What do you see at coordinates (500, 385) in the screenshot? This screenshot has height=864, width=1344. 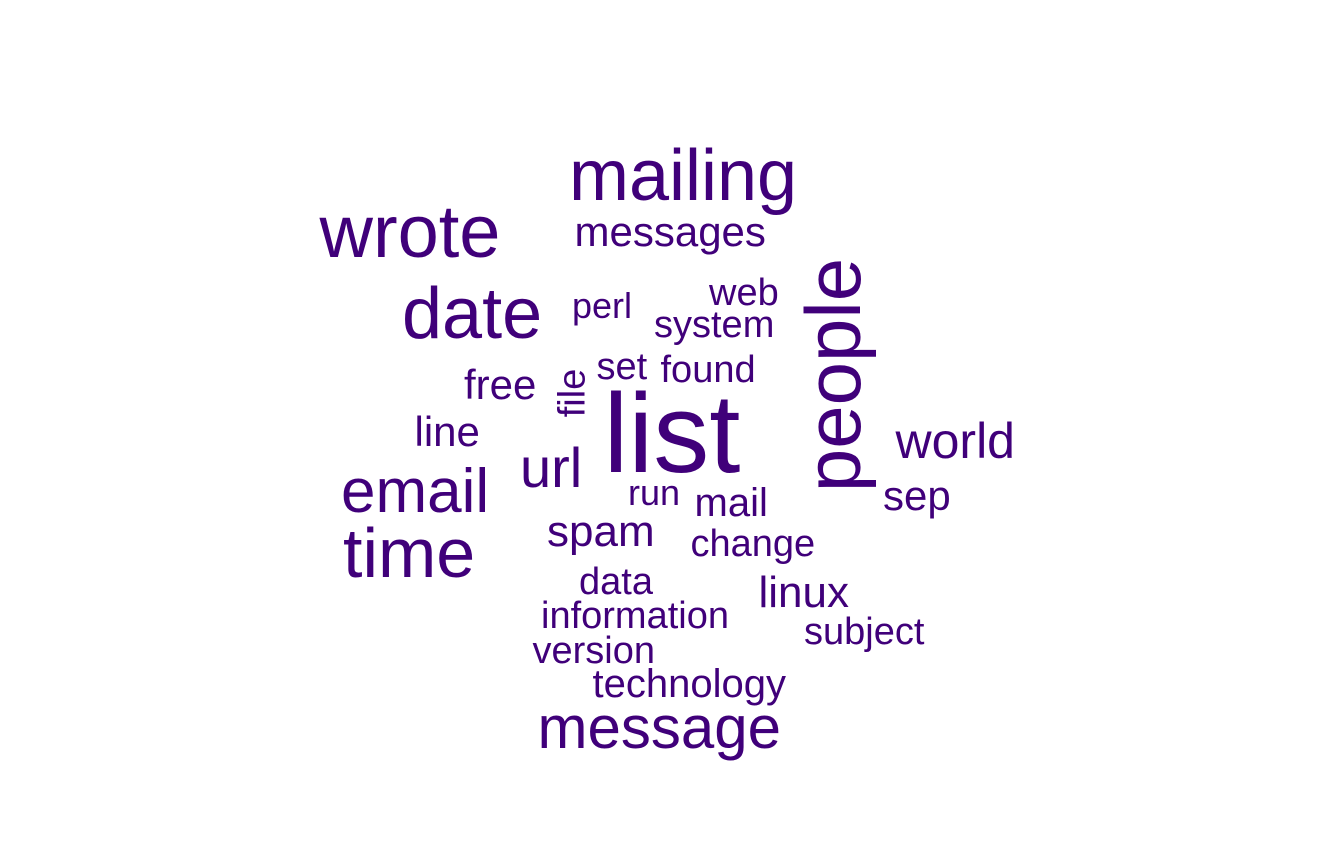 I see `word-free: free` at bounding box center [500, 385].